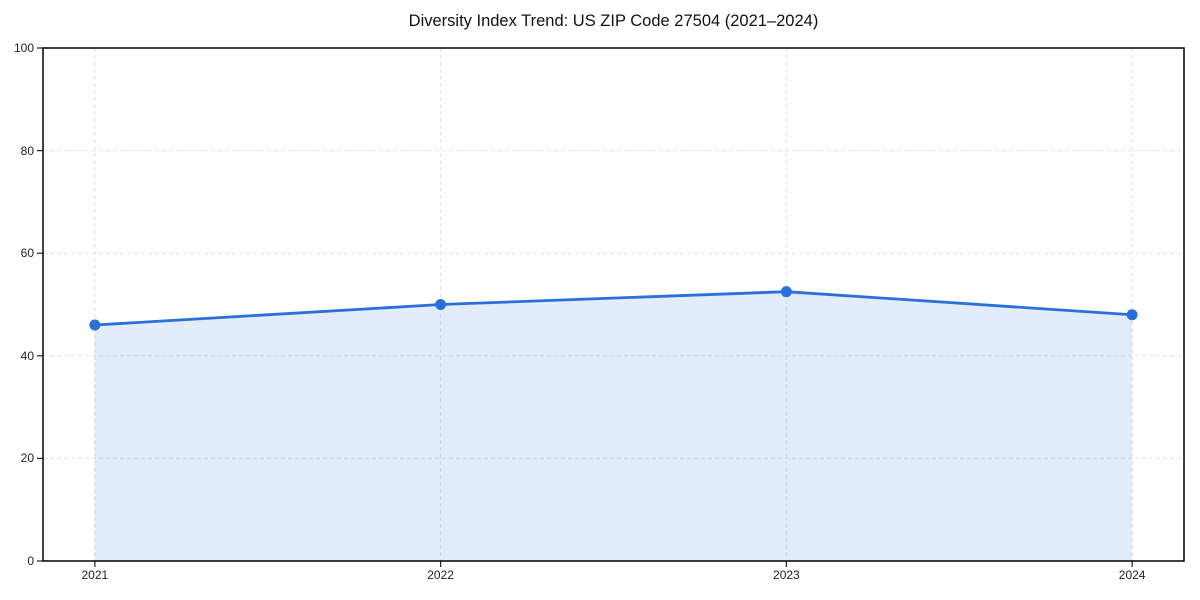 The height and width of the screenshot is (600, 1200). I want to click on x-tick-label: 2024, so click(1132, 575).